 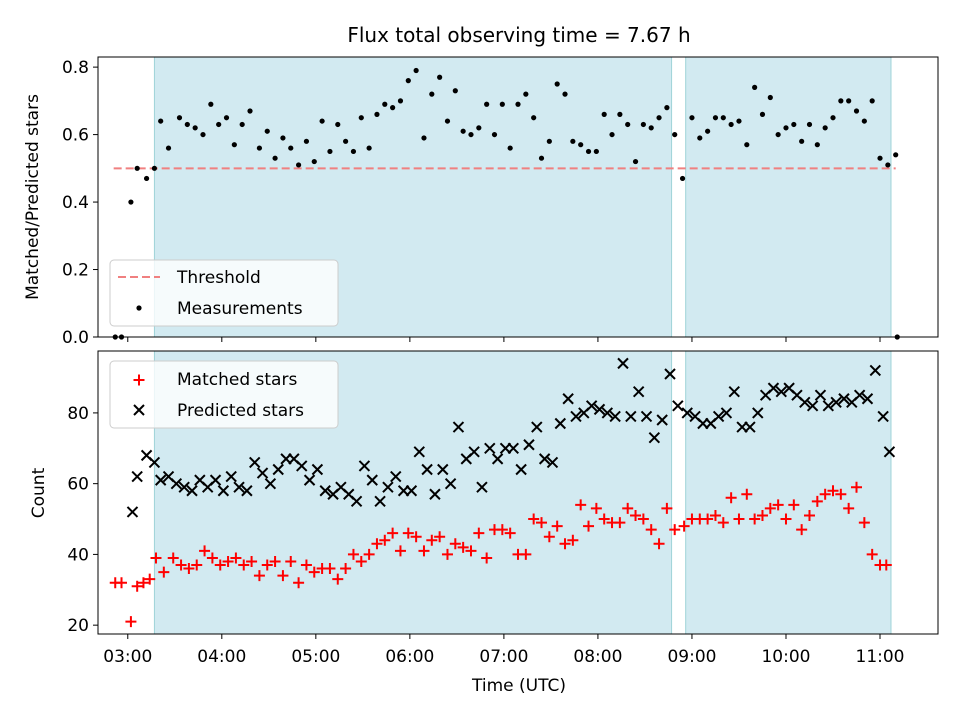 I want to click on observing-window, so click(x=788, y=197).